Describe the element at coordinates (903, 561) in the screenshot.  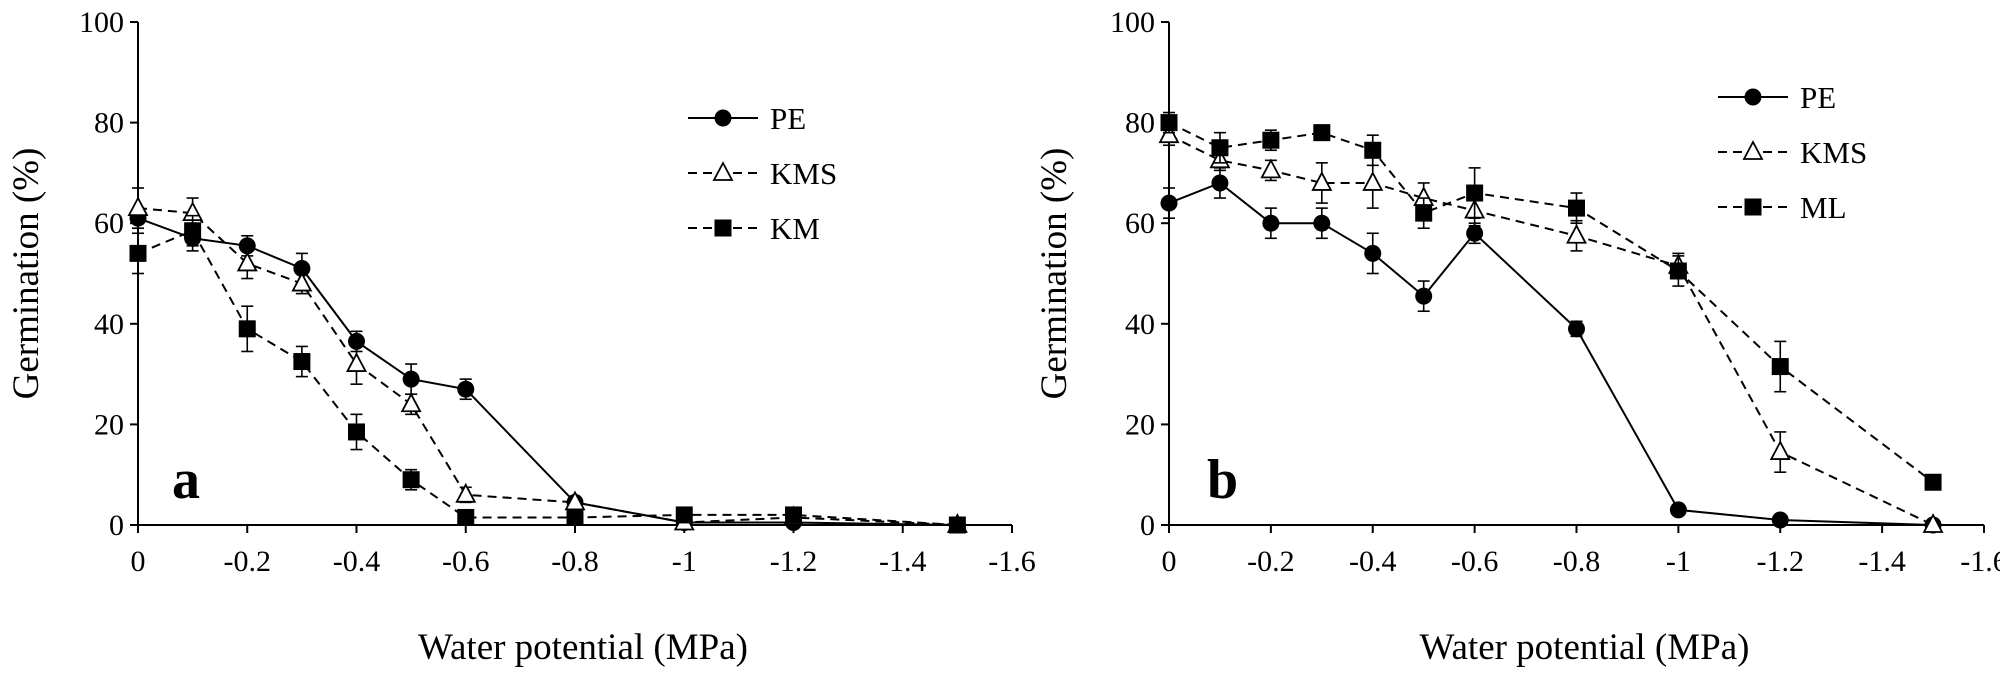
I see `x-tick-label: -1.4` at that location.